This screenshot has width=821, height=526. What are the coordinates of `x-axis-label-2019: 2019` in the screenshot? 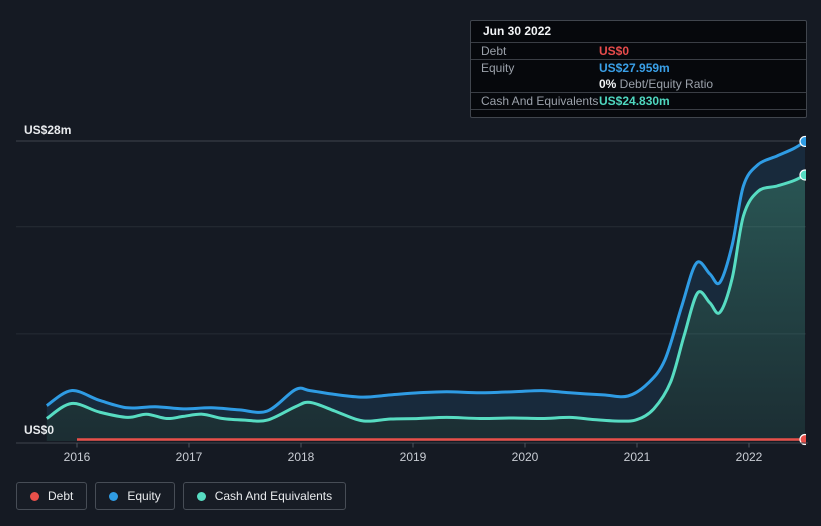 It's located at (413, 457).